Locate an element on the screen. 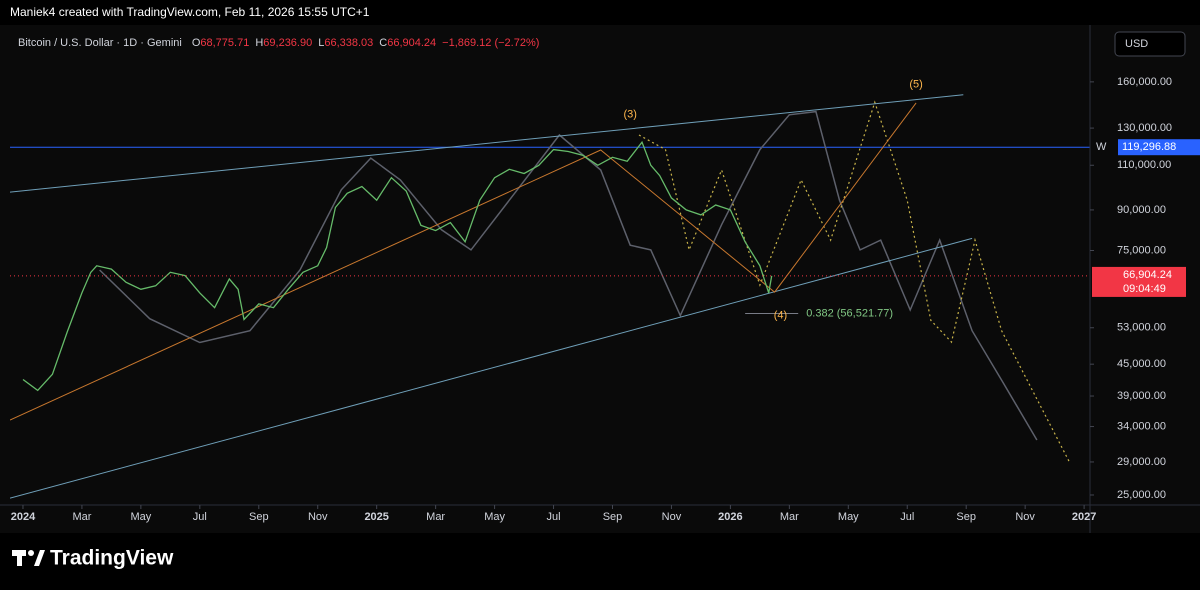  level-label: 119,296.88 is located at coordinates (1149, 147).